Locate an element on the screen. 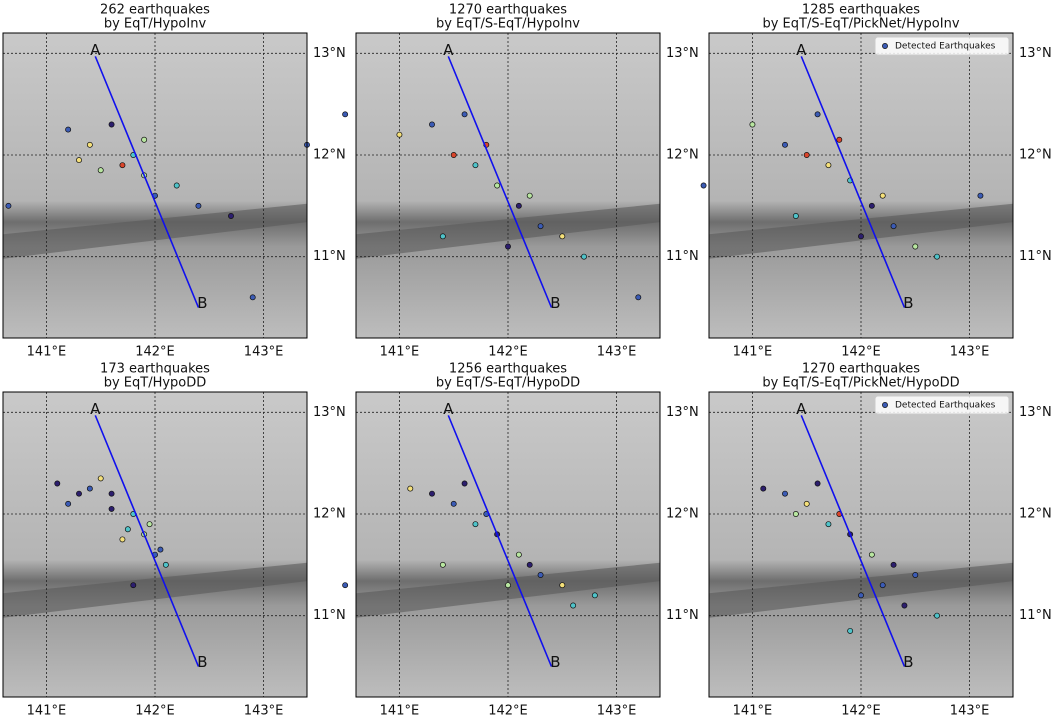  panel-subtitle: by EqT/HypoInv is located at coordinates (155, 24).